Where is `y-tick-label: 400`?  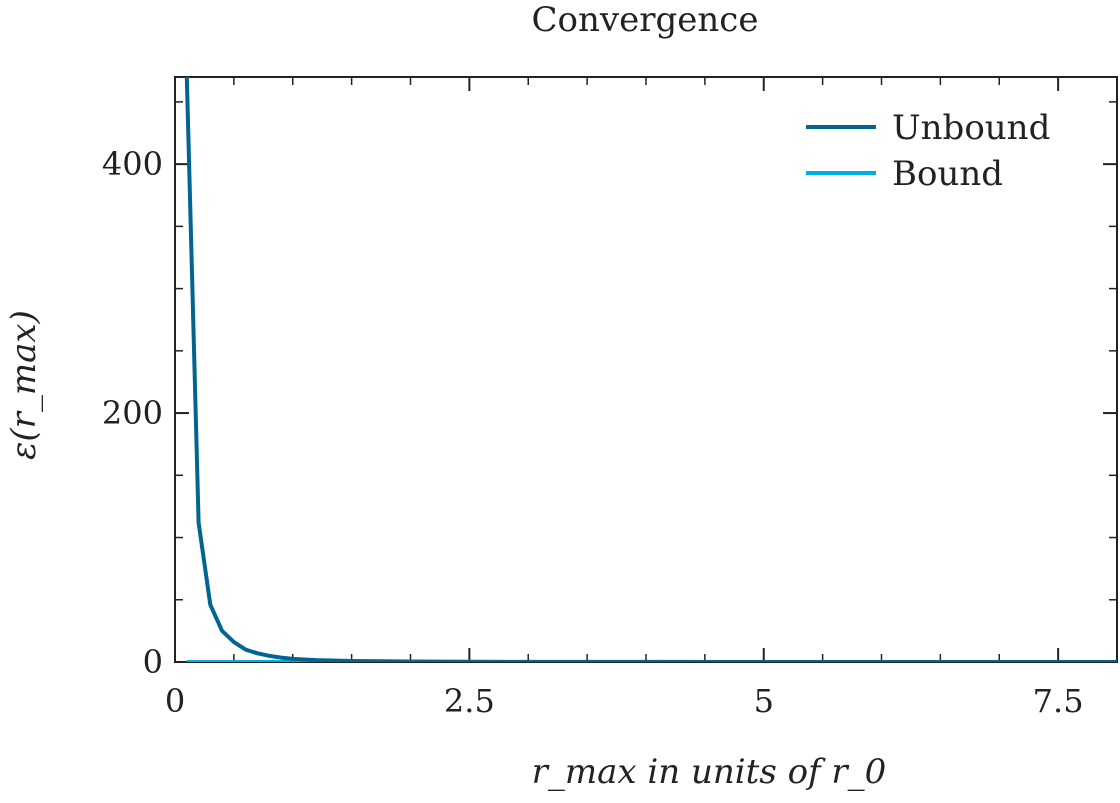
y-tick-label: 400 is located at coordinates (132, 164).